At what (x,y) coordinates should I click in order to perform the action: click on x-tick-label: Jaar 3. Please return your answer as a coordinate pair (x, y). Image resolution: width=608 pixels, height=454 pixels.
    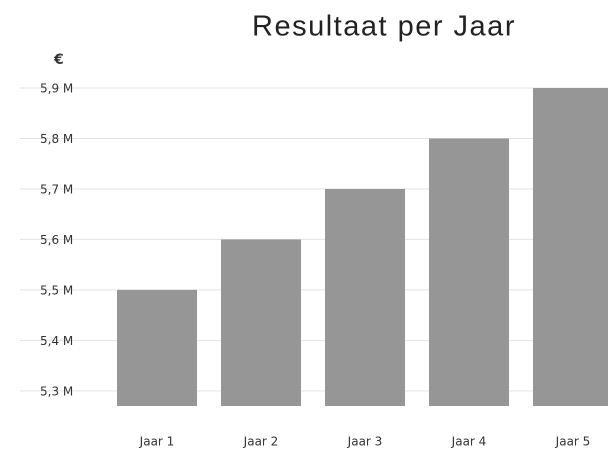
    Looking at the image, I should click on (365, 442).